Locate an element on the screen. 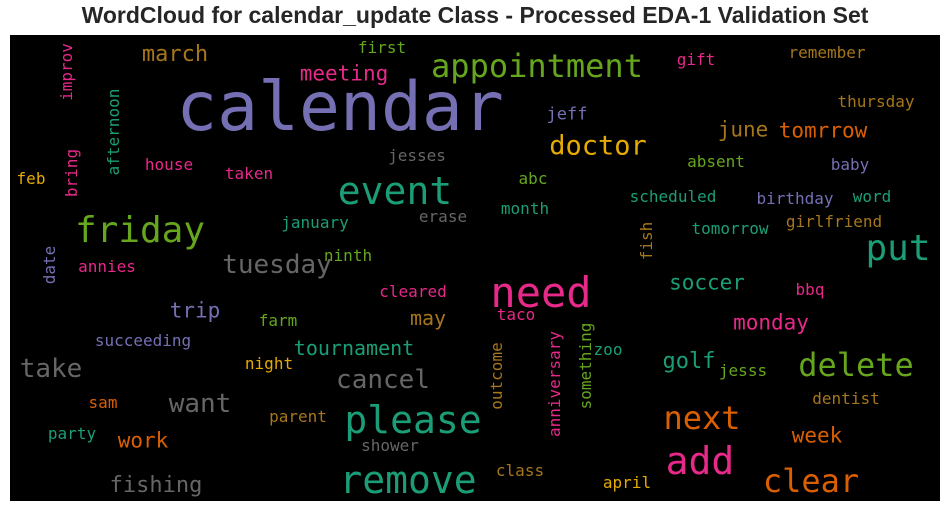 This screenshot has width=950, height=511. word-calendar: calendar is located at coordinates (340, 107).